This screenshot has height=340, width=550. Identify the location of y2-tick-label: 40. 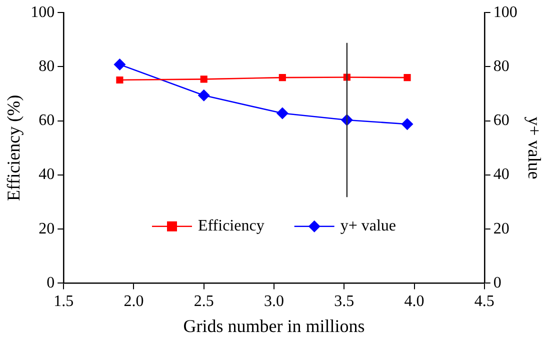
(501, 175).